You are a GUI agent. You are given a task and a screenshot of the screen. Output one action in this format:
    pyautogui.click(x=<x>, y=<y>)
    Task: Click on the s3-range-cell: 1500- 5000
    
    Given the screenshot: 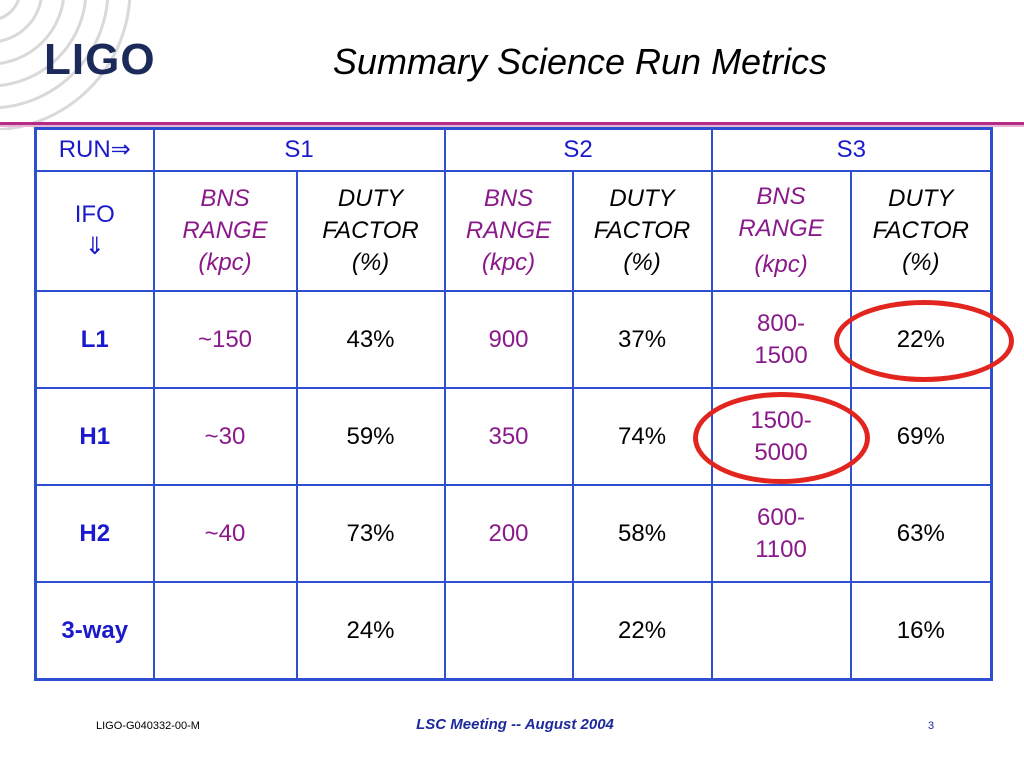 What is the action you would take?
    pyautogui.click(x=781, y=436)
    